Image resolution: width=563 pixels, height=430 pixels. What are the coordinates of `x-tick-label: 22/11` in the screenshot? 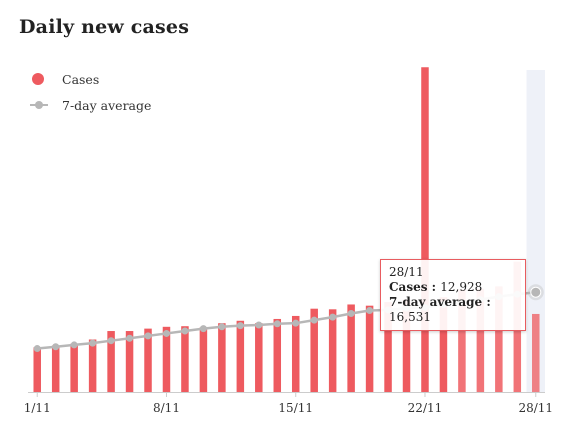 It's located at (425, 408).